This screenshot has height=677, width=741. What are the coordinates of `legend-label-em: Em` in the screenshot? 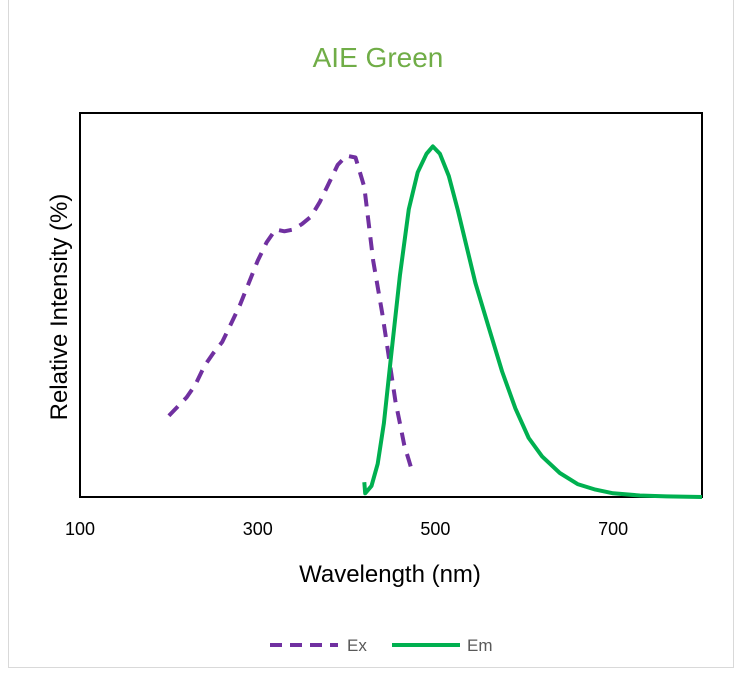 It's located at (480, 645).